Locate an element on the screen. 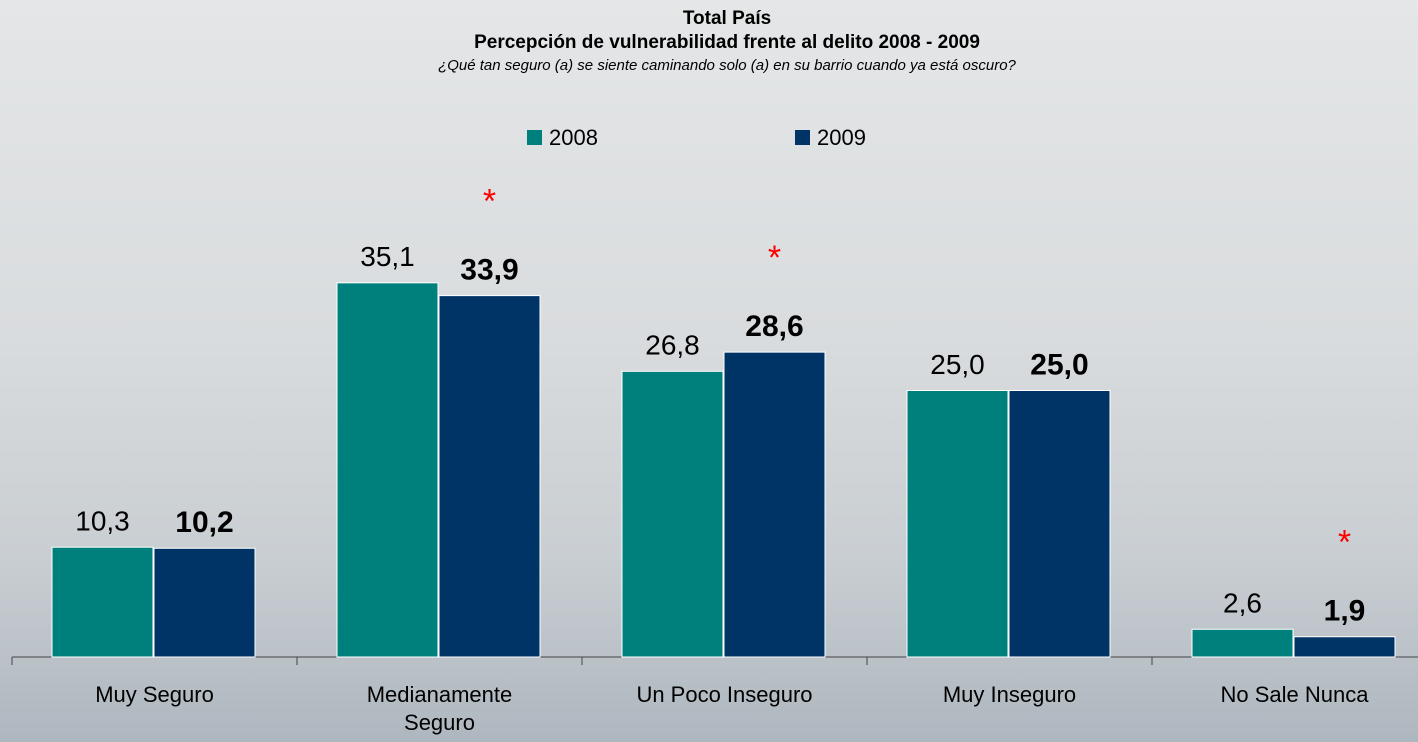  value-label: 26,8 is located at coordinates (672, 345).